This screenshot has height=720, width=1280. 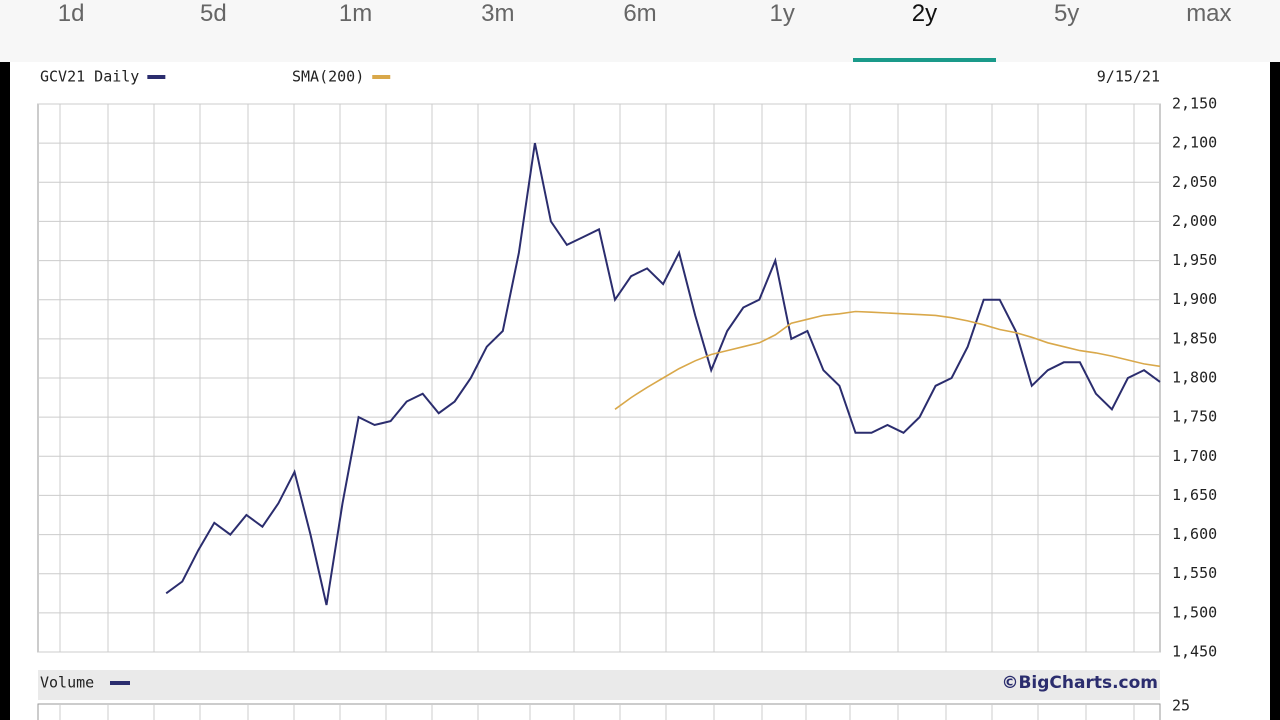 I want to click on series-line, so click(x=887, y=360).